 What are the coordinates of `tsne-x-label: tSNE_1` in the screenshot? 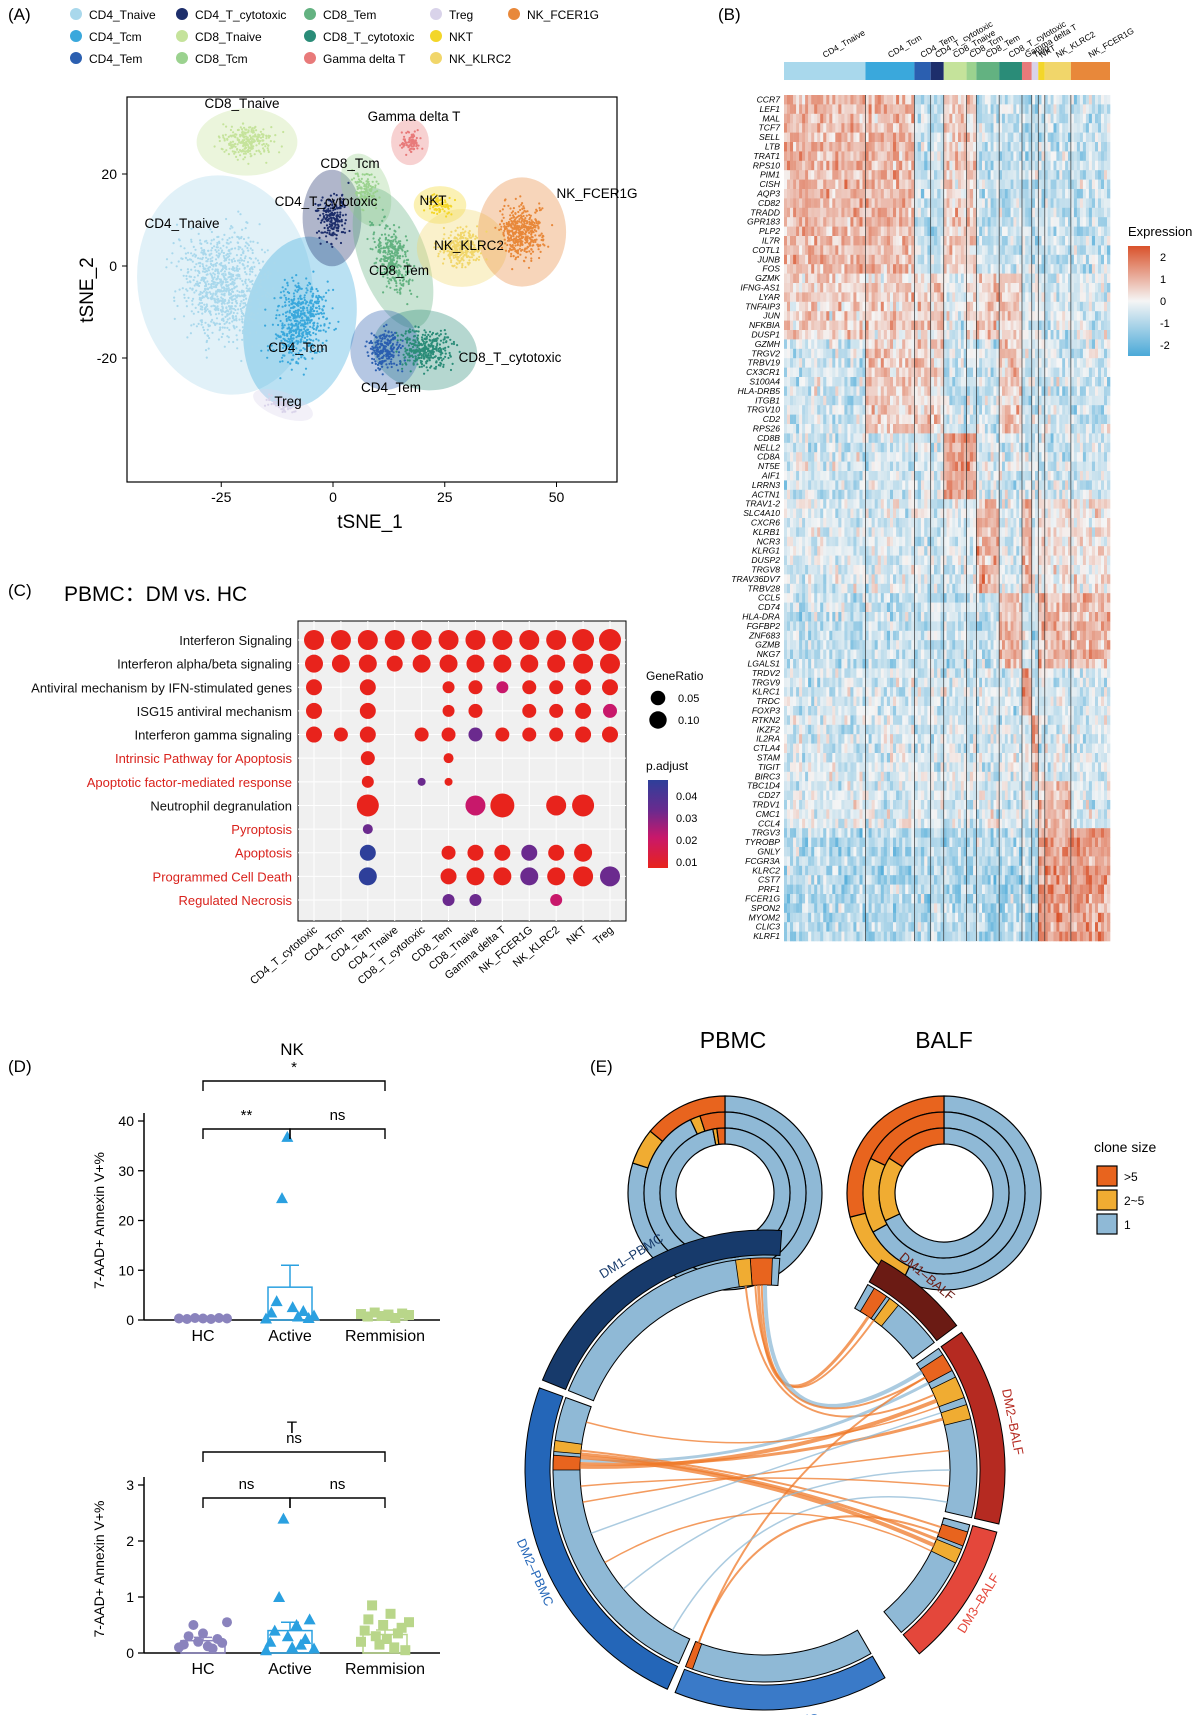 It's located at (369, 522).